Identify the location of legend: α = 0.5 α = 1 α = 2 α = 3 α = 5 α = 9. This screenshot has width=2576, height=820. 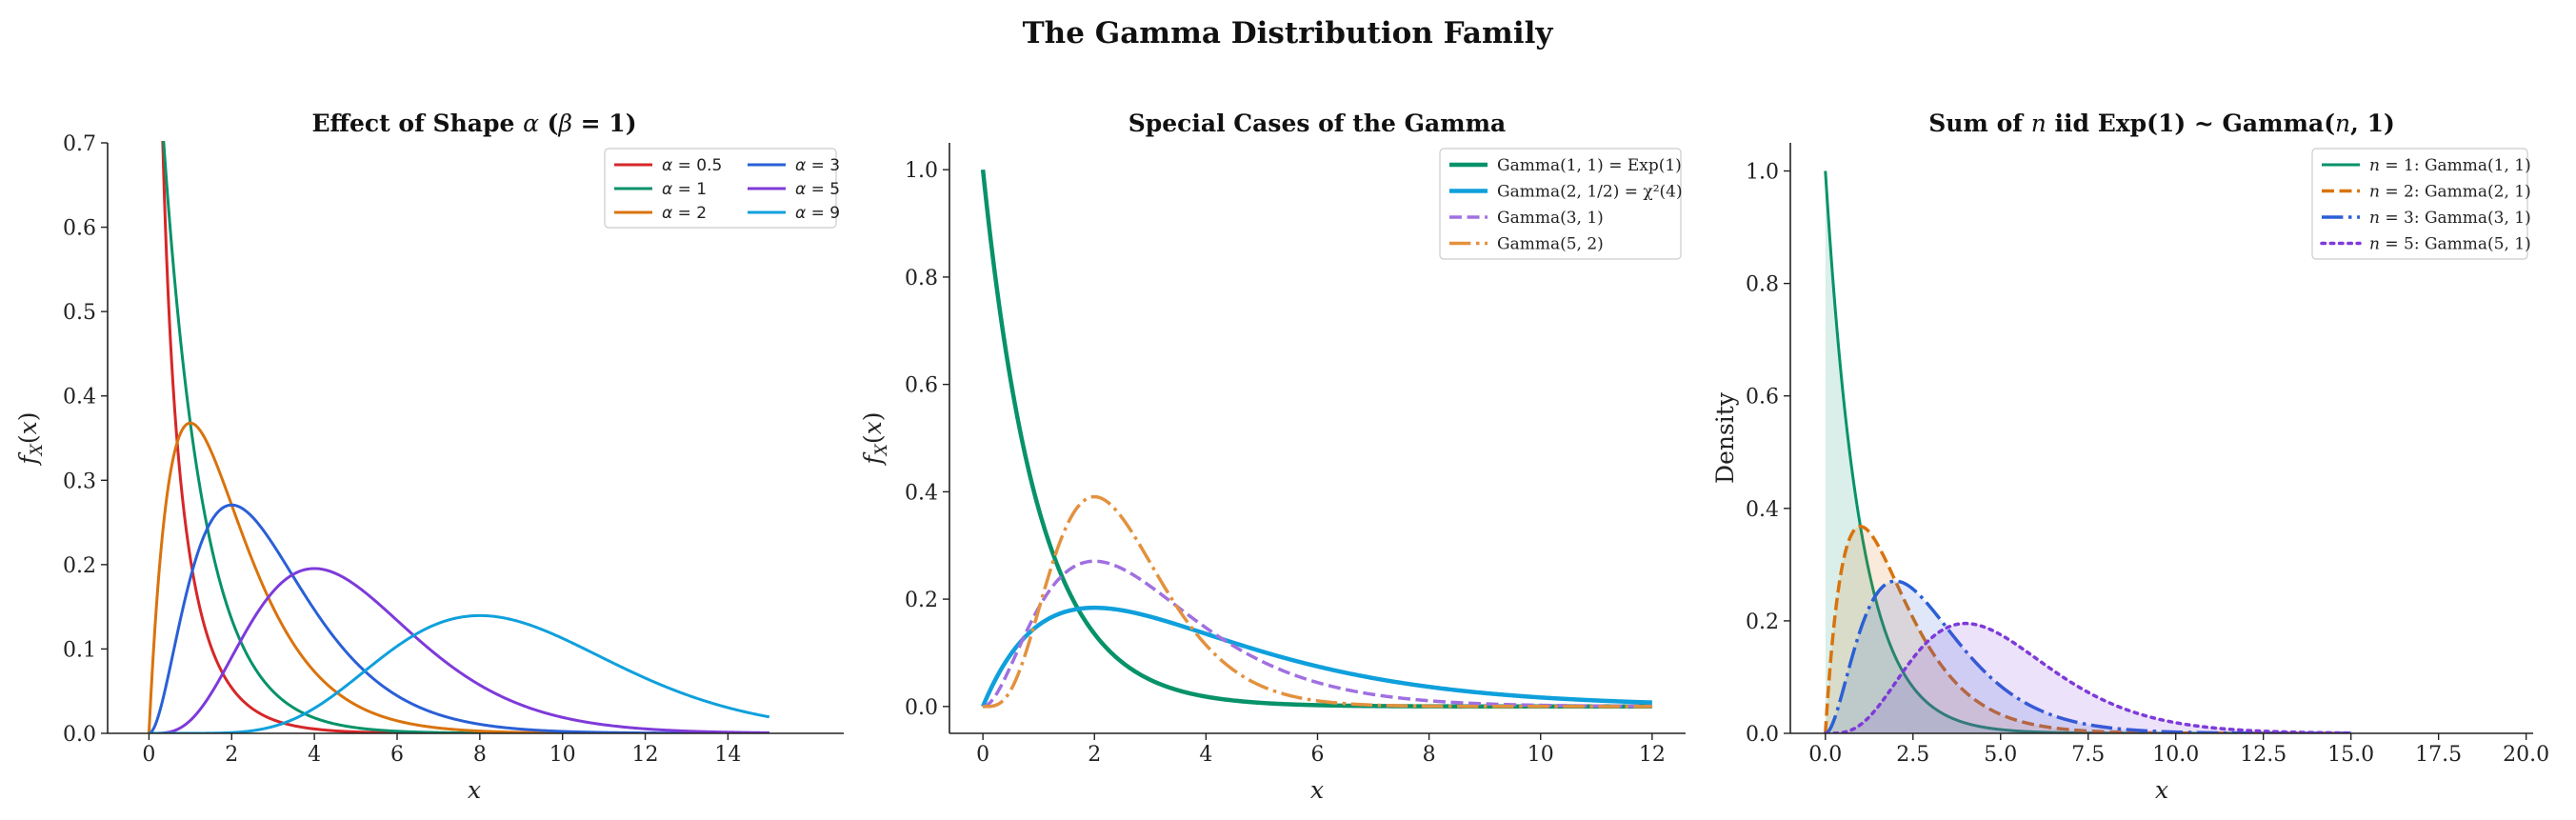
(722, 188).